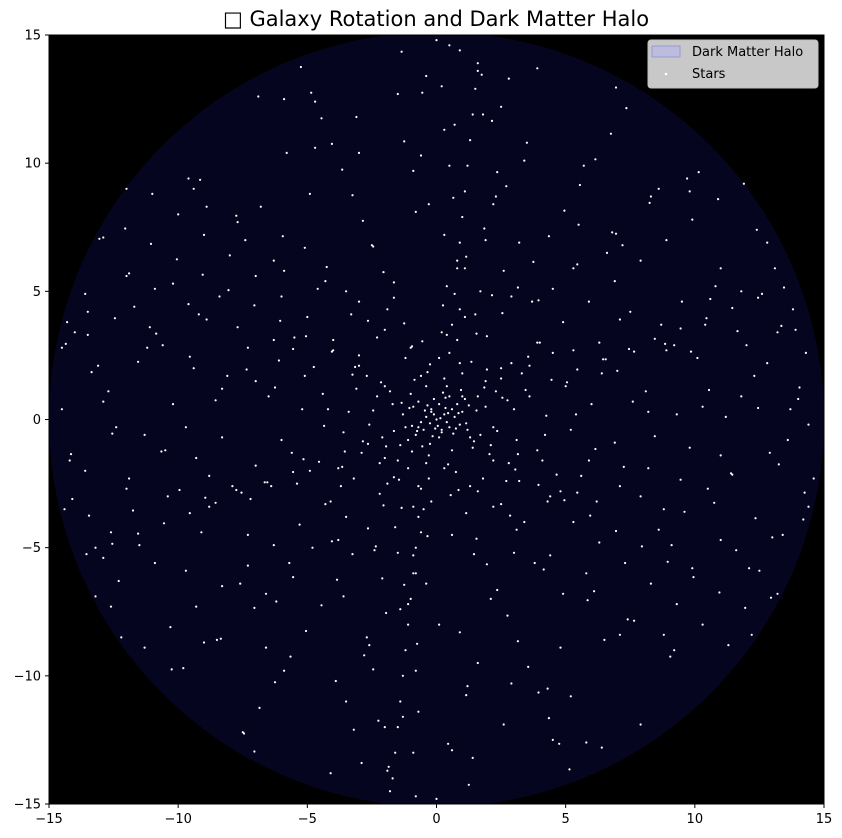 This screenshot has height=838, width=842. I want to click on legend-halo-swatch, so click(666, 51).